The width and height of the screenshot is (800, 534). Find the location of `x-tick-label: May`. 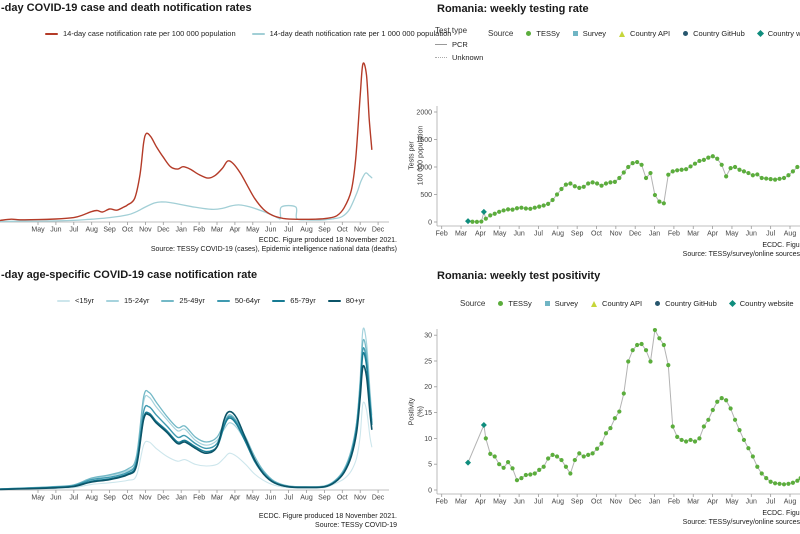

x-tick-label: May is located at coordinates (500, 234).